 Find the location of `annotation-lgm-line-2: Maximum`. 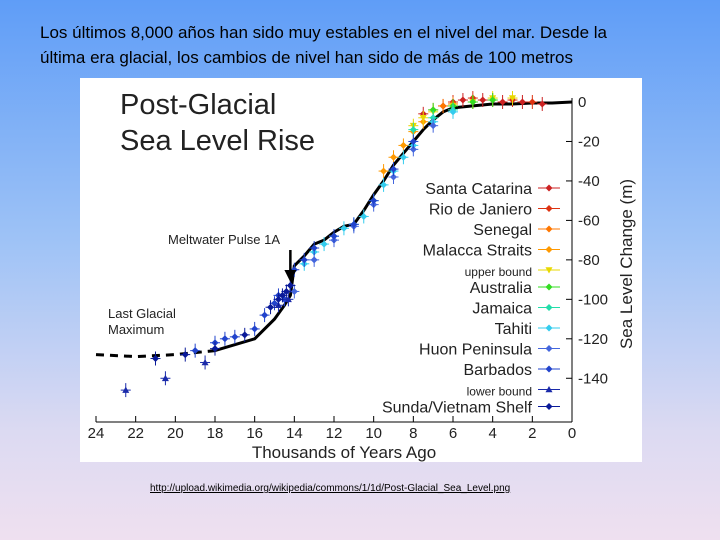

annotation-lgm-line-2: Maximum is located at coordinates (136, 329).